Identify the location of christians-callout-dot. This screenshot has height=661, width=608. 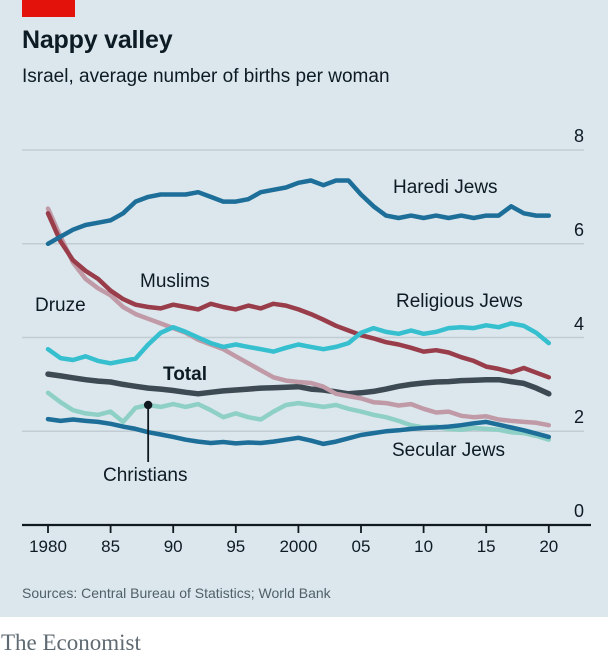
(148, 405).